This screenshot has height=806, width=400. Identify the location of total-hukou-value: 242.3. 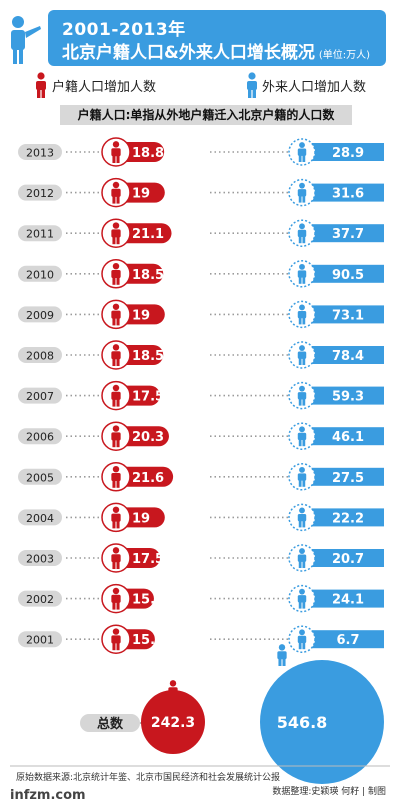
(173, 723).